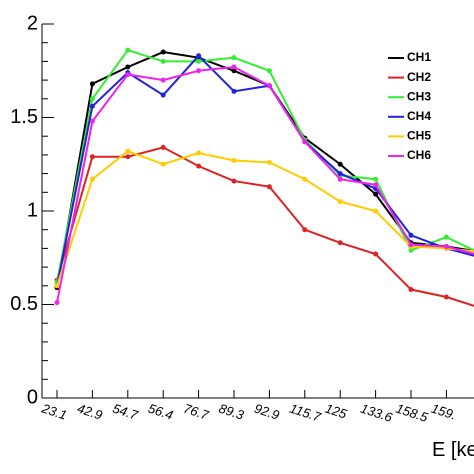 This screenshot has height=474, width=474. What do you see at coordinates (419, 96) in the screenshot?
I see `legend-label: CH3` at bounding box center [419, 96].